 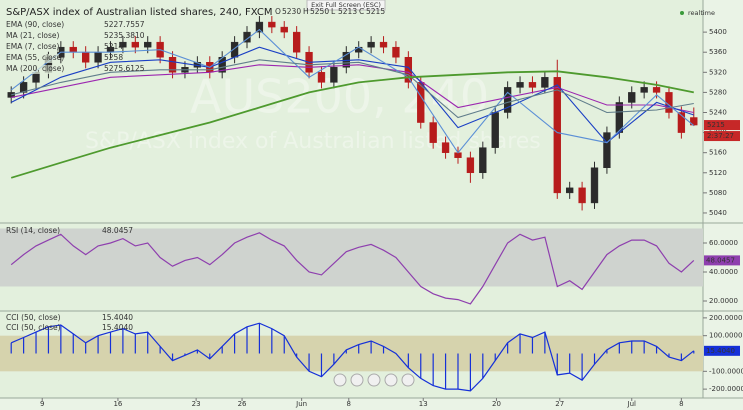 What do you see at coordinates (682, 13) in the screenshot?
I see `realtime-dot` at bounding box center [682, 13].